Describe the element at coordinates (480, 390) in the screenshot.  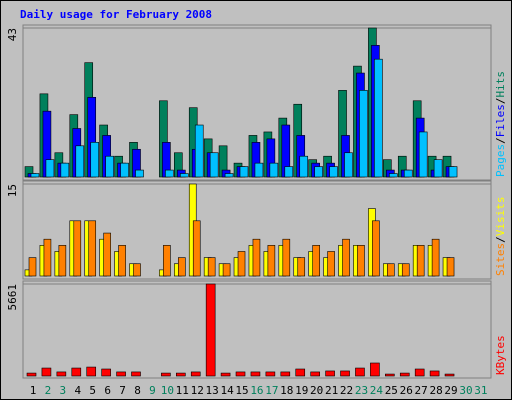
I see `x-tick-label: 31` at that location.